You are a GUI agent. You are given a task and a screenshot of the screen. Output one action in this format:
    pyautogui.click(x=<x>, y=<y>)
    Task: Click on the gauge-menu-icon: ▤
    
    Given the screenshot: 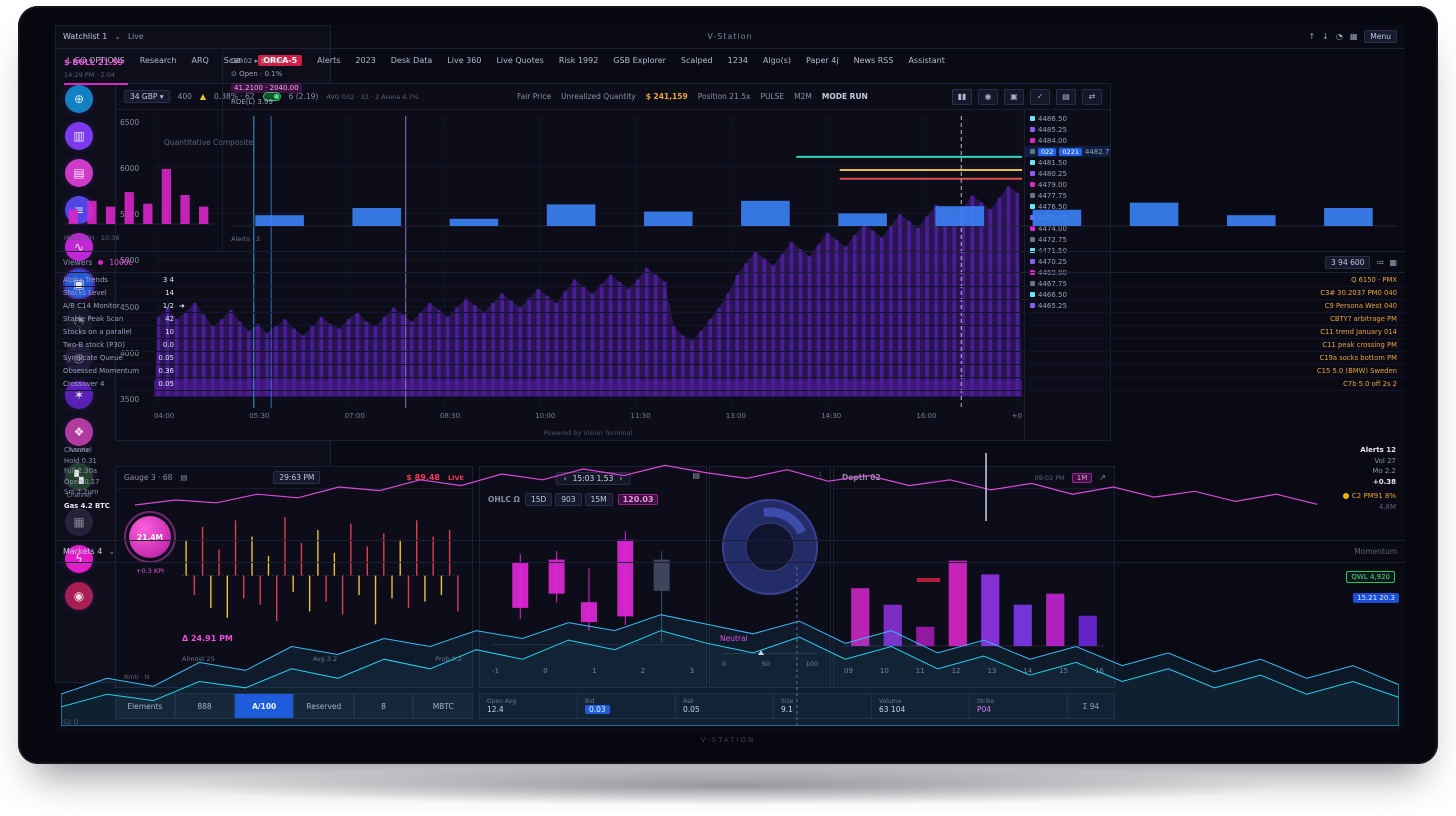 What is the action you would take?
    pyautogui.click(x=184, y=477)
    